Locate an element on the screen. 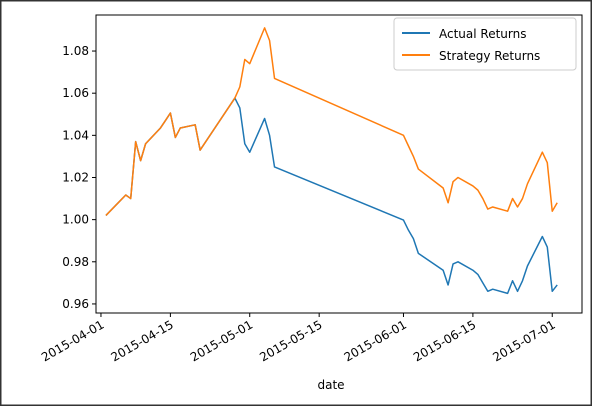 The height and width of the screenshot is (406, 592). legend-label: Actual Returns is located at coordinates (482, 34).